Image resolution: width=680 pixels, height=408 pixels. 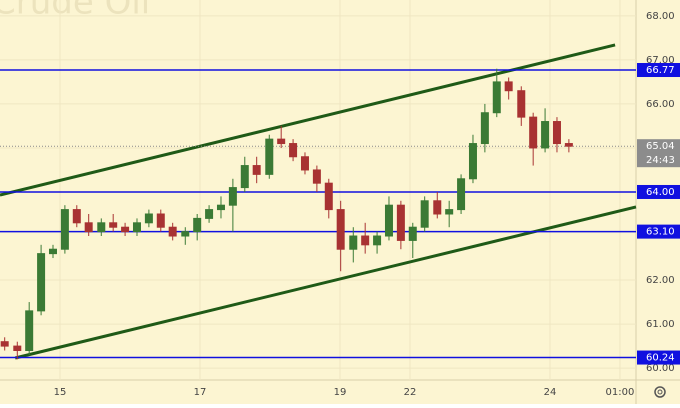 I want to click on y-tick-label: 67.00, so click(x=660, y=60).